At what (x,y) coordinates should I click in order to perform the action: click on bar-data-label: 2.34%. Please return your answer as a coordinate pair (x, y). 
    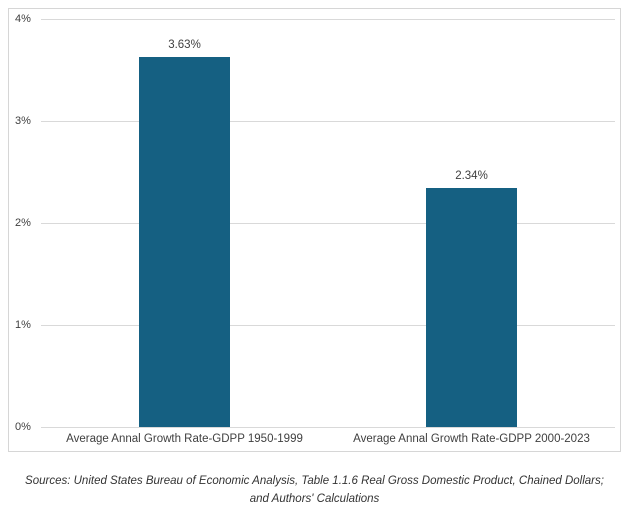
    Looking at the image, I should click on (471, 176).